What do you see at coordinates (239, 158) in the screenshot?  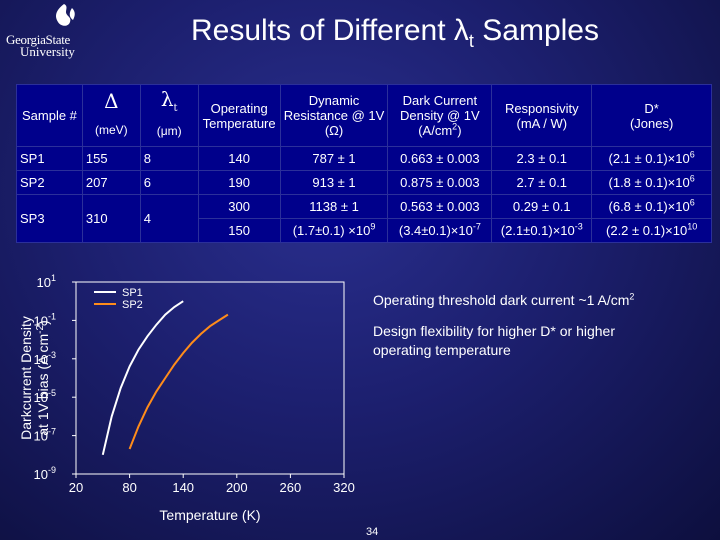 I see `cell-temp: 140` at bounding box center [239, 158].